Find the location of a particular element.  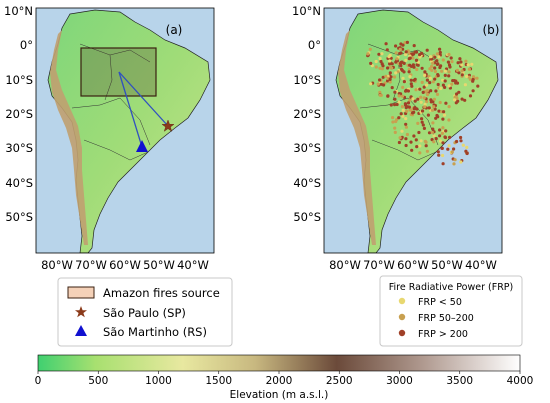

lon-ticks-a: 80°W 70°W 60°W 50°W 40°W is located at coordinates (125, 265).